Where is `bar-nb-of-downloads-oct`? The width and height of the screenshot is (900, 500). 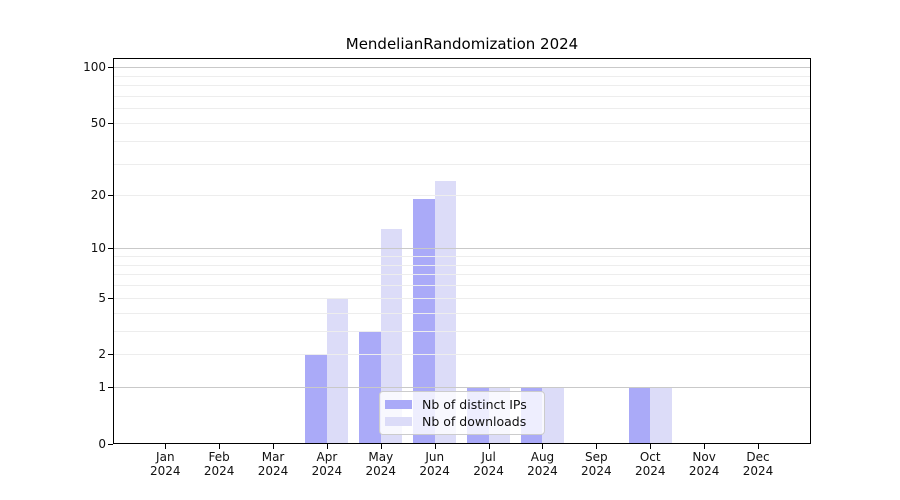
bar-nb-of-downloads-oct is located at coordinates (661, 415).